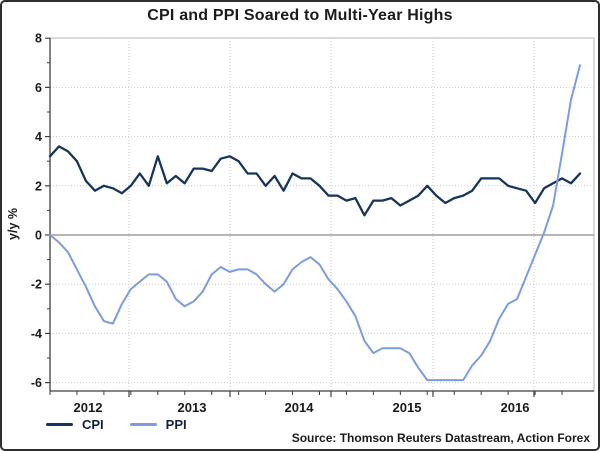 This screenshot has width=600, height=451. I want to click on legend-label-ppi: PPI, so click(176, 424).